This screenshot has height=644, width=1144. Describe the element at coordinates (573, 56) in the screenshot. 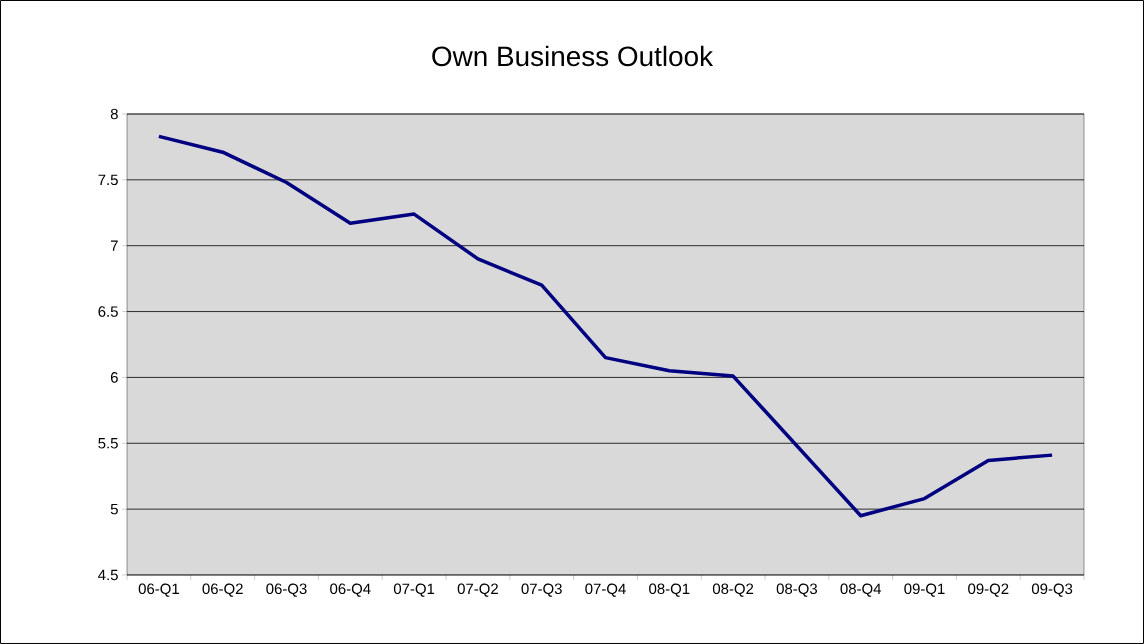

I see `chart-title: Own Business Outlook` at that location.